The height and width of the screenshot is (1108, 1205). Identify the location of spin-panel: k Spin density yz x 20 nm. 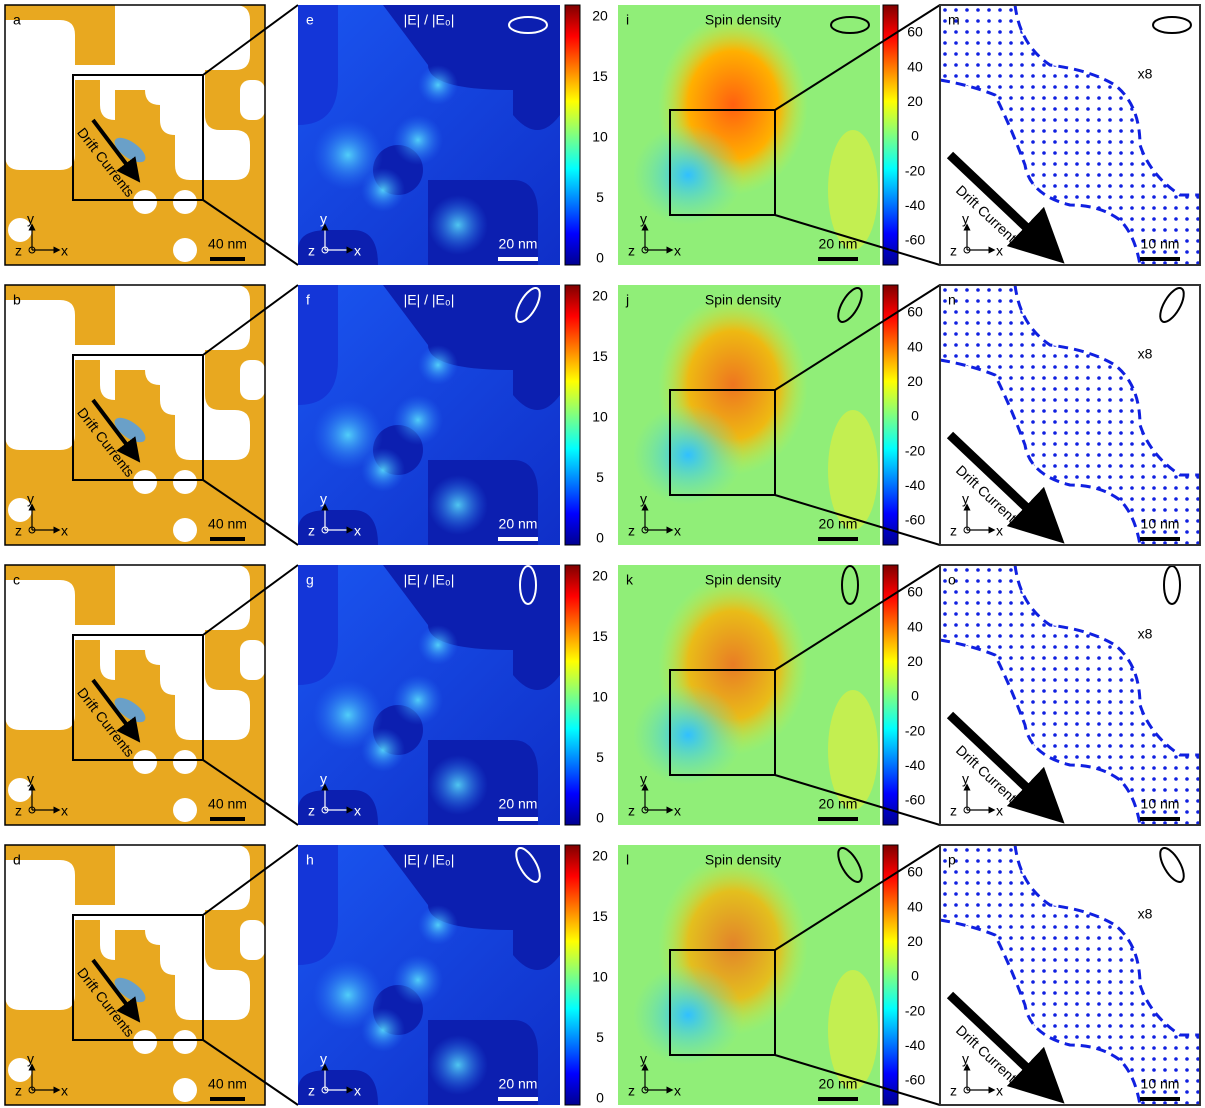
(749, 695).